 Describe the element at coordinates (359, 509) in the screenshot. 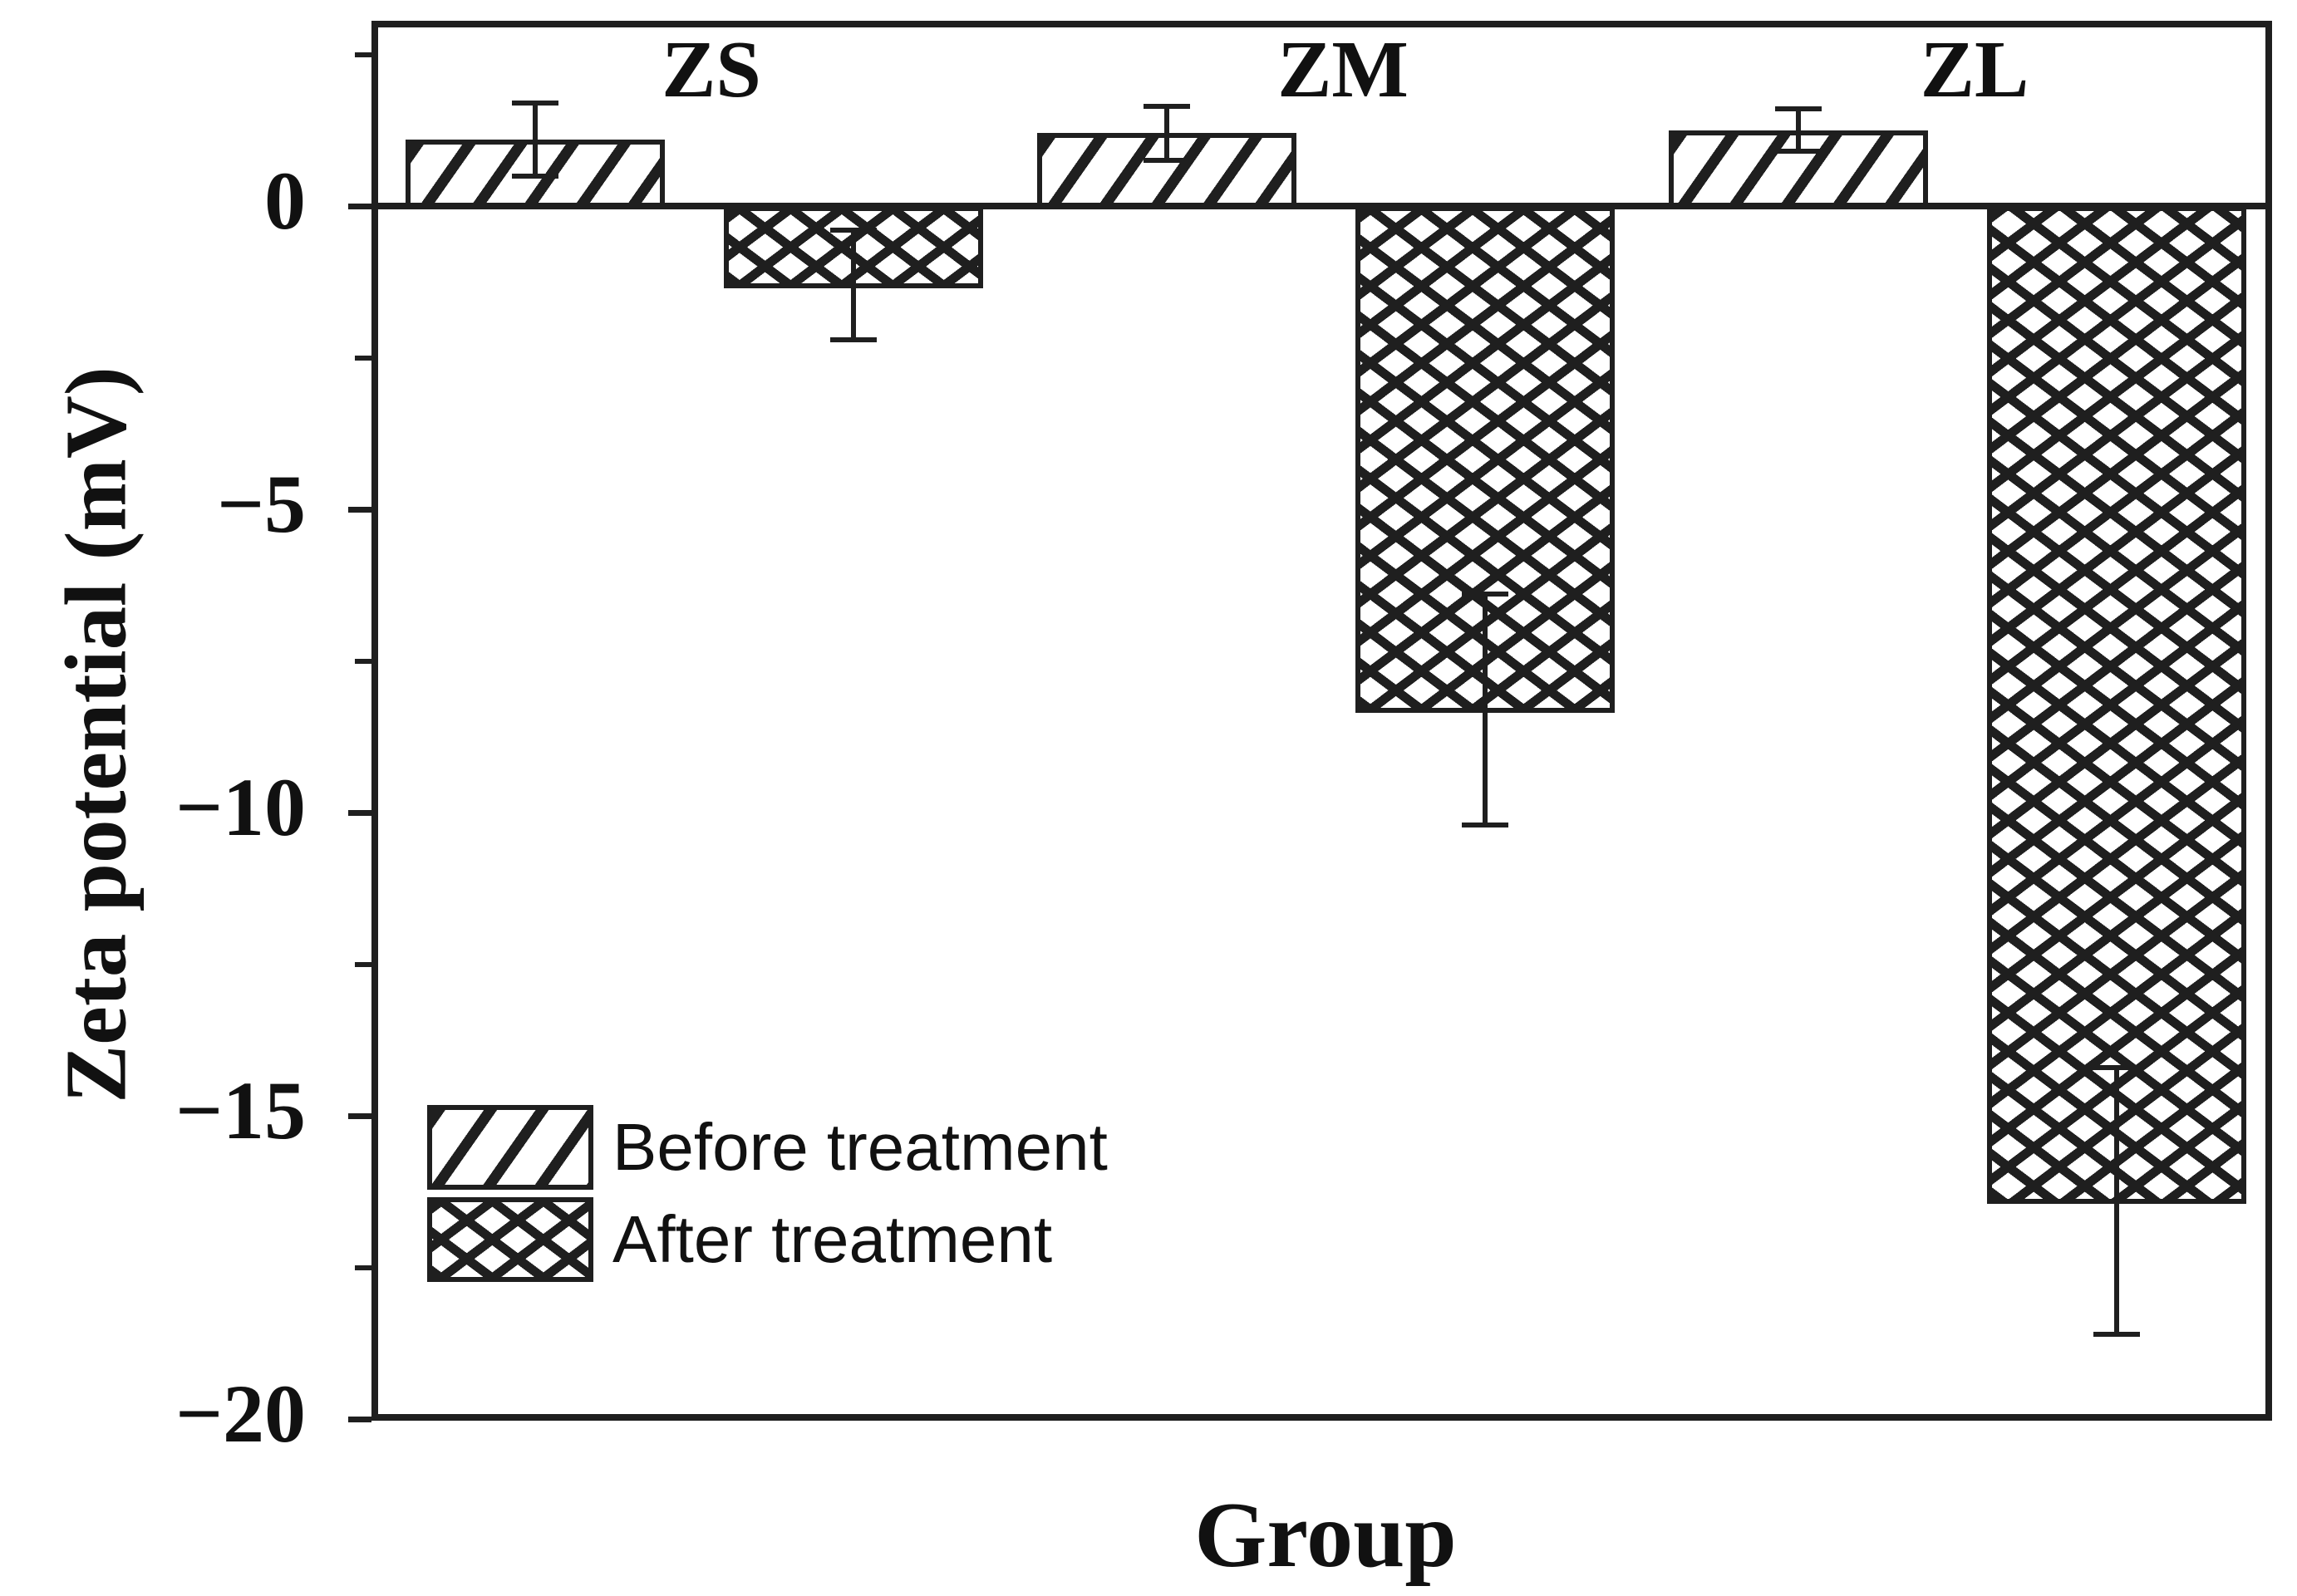

I see `y-major-tick-−5` at that location.